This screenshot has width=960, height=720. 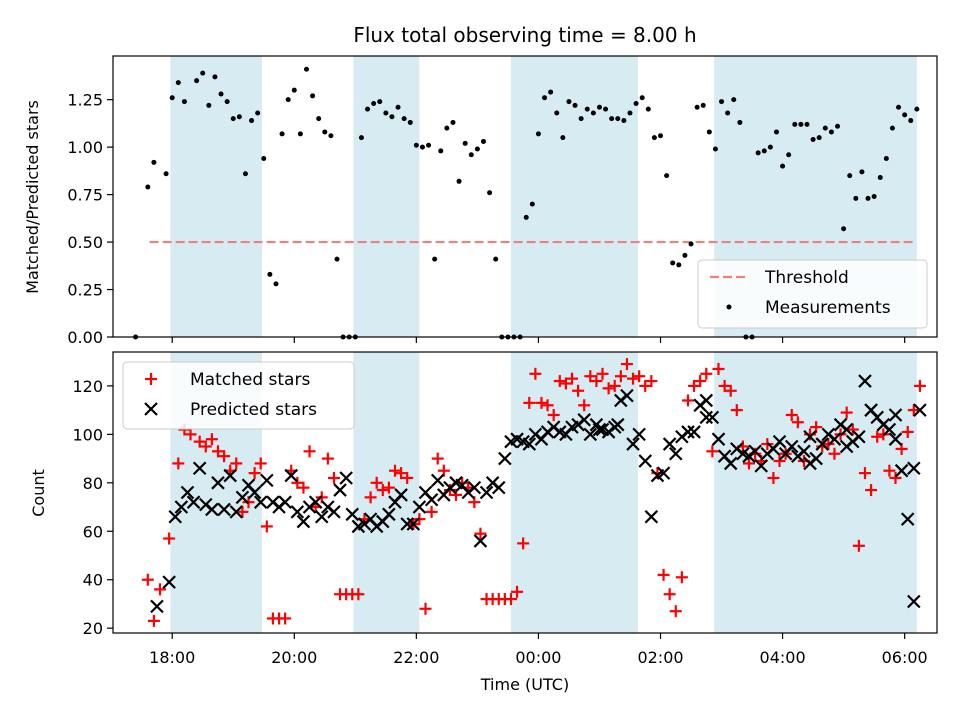 I want to click on top-legend-box, so click(x=812, y=294).